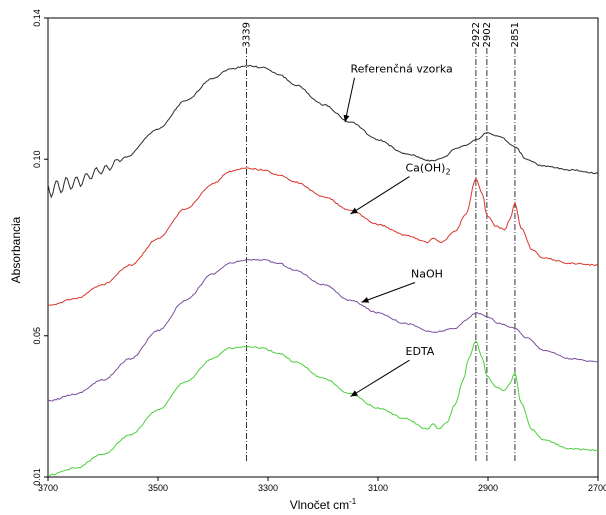  Describe the element at coordinates (488, 488) in the screenshot. I see `x-tick-label-4: 2900` at that location.